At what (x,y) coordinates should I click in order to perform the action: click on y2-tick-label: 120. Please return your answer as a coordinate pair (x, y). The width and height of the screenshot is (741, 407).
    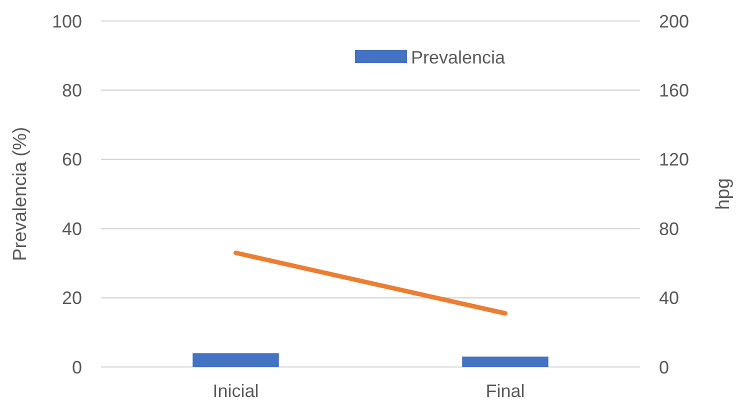
    Looking at the image, I should click on (674, 160).